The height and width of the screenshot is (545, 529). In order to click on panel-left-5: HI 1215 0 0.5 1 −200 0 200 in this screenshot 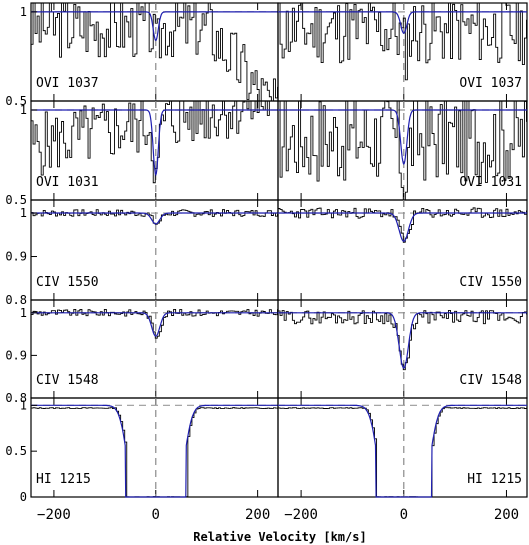, I will do `click(142, 460)`.